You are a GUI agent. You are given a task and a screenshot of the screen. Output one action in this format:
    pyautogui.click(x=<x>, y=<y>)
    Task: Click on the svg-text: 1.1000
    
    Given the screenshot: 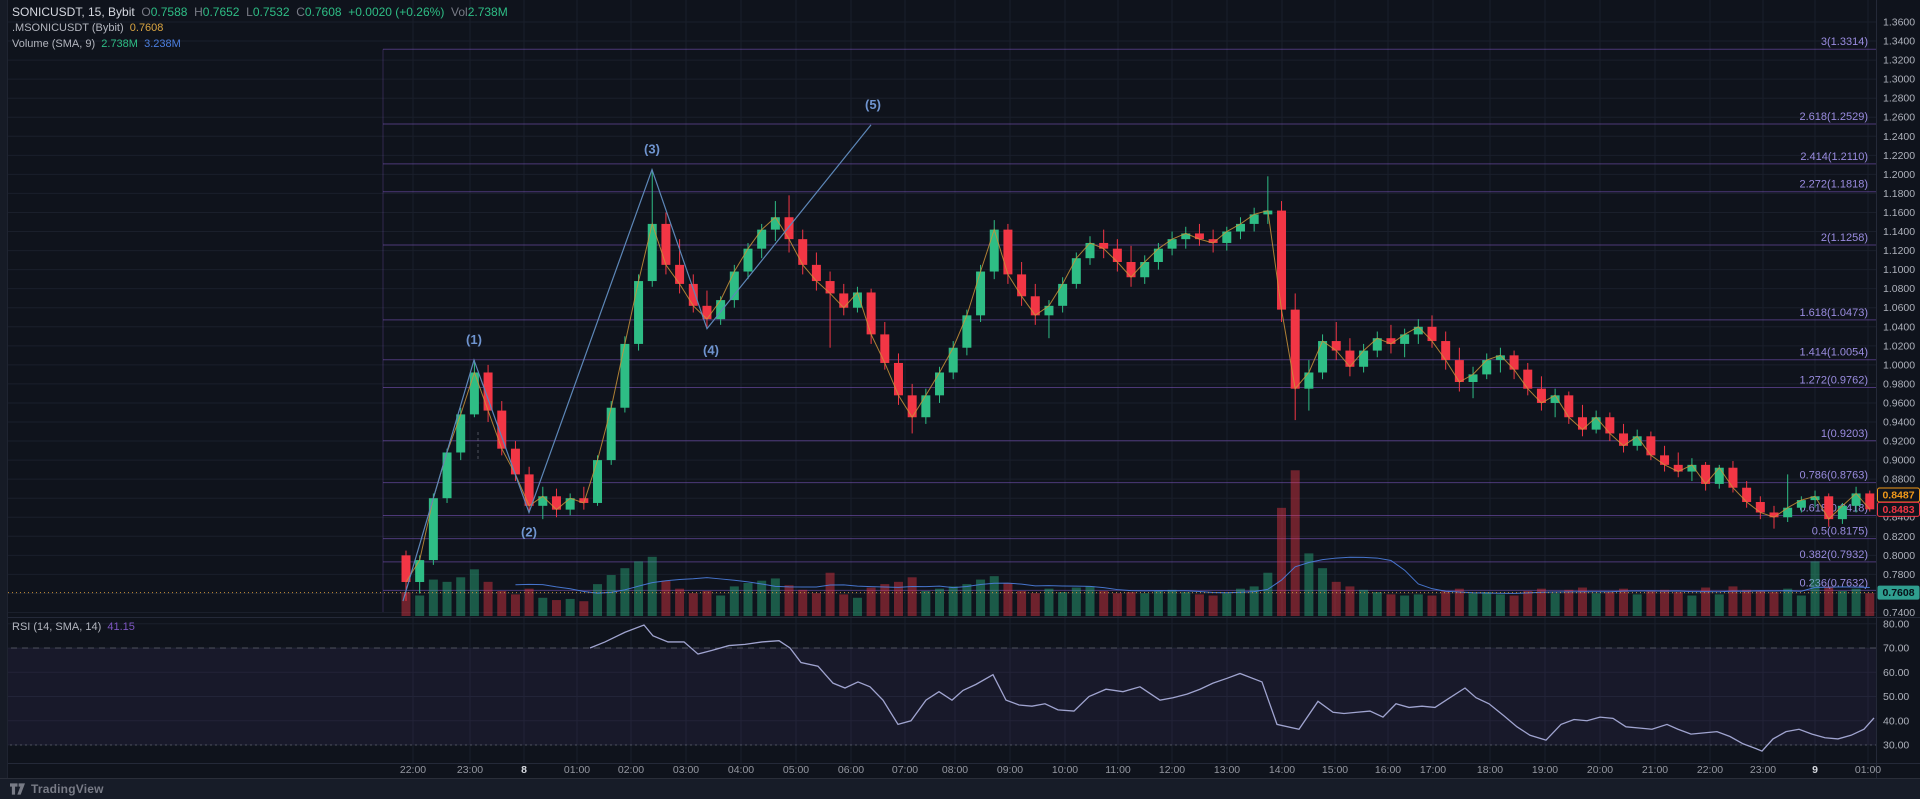 What is the action you would take?
    pyautogui.click(x=1899, y=270)
    